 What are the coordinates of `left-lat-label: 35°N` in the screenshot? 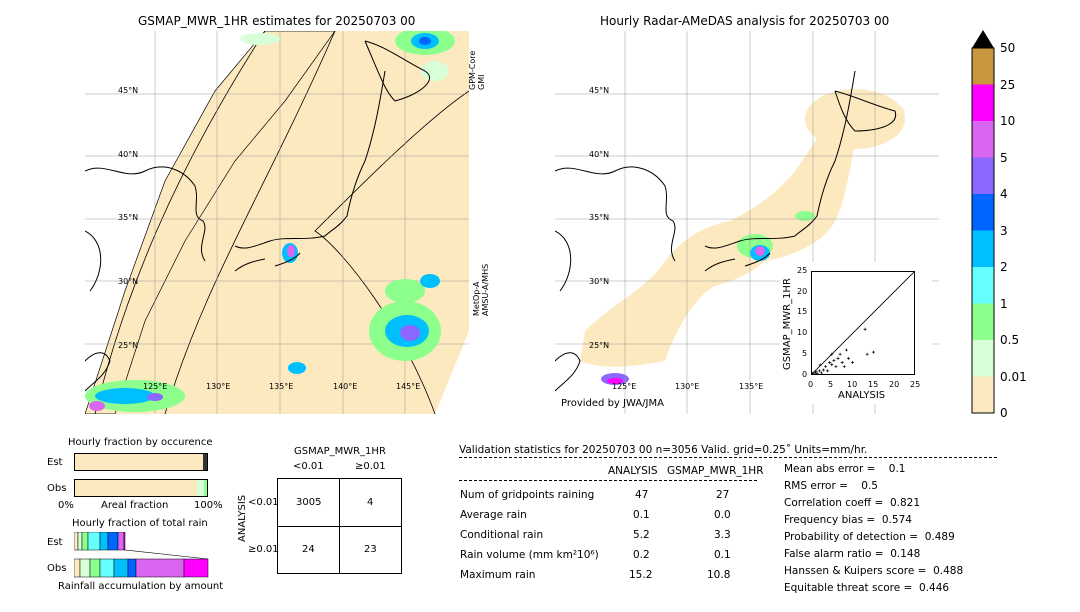 It's located at (128, 217).